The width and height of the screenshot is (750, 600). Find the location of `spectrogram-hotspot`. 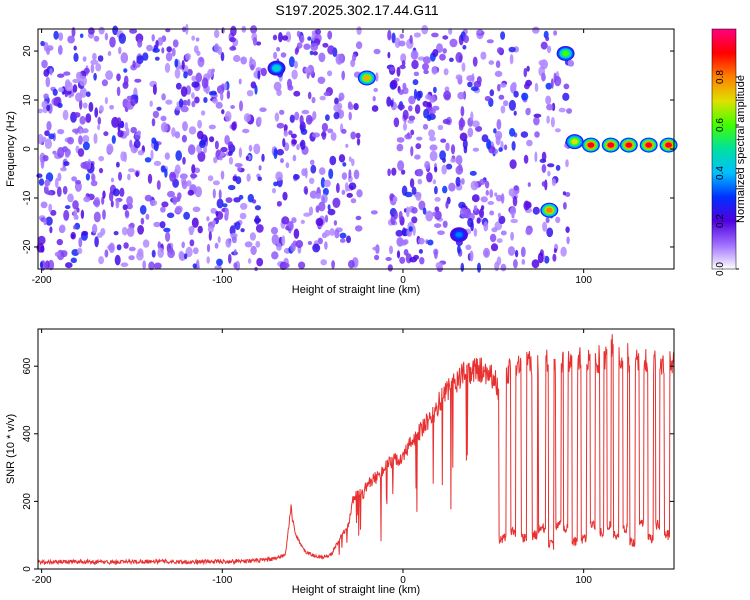

spectrogram-hotspot is located at coordinates (649, 145).